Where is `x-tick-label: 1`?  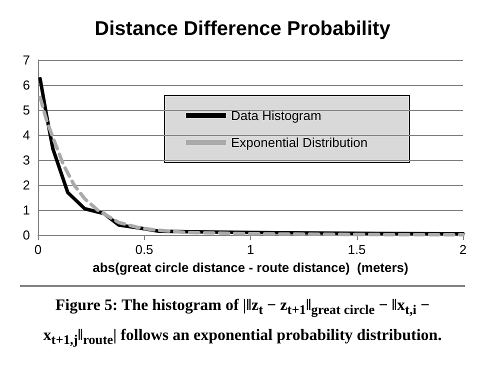 x-tick-label: 1 is located at coordinates (250, 249).